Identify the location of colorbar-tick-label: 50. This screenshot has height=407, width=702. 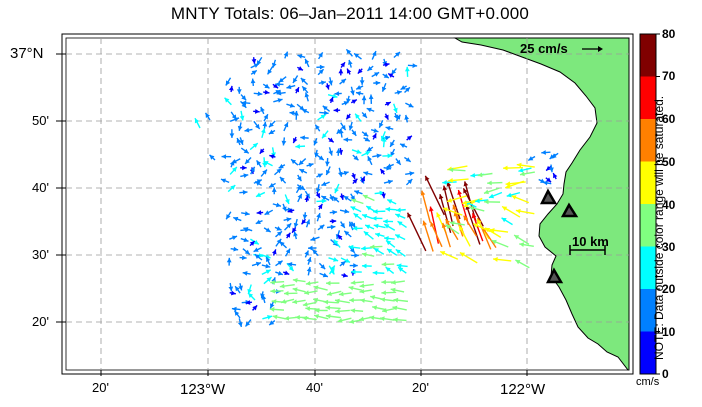
(669, 162).